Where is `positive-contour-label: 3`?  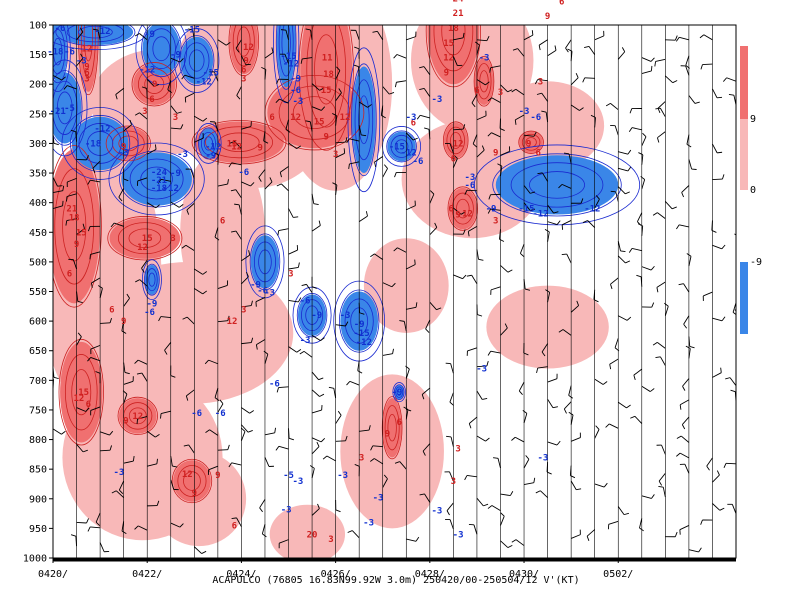 positive-contour-label: 3 is located at coordinates (361, 458).